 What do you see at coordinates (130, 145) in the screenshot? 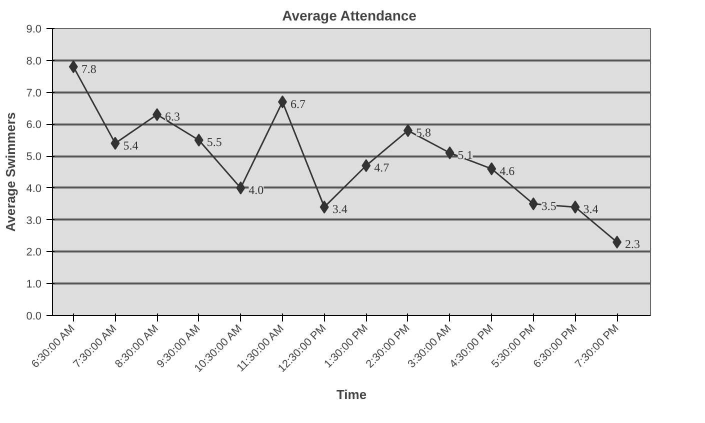
I see `data-label: 5.4` at bounding box center [130, 145].